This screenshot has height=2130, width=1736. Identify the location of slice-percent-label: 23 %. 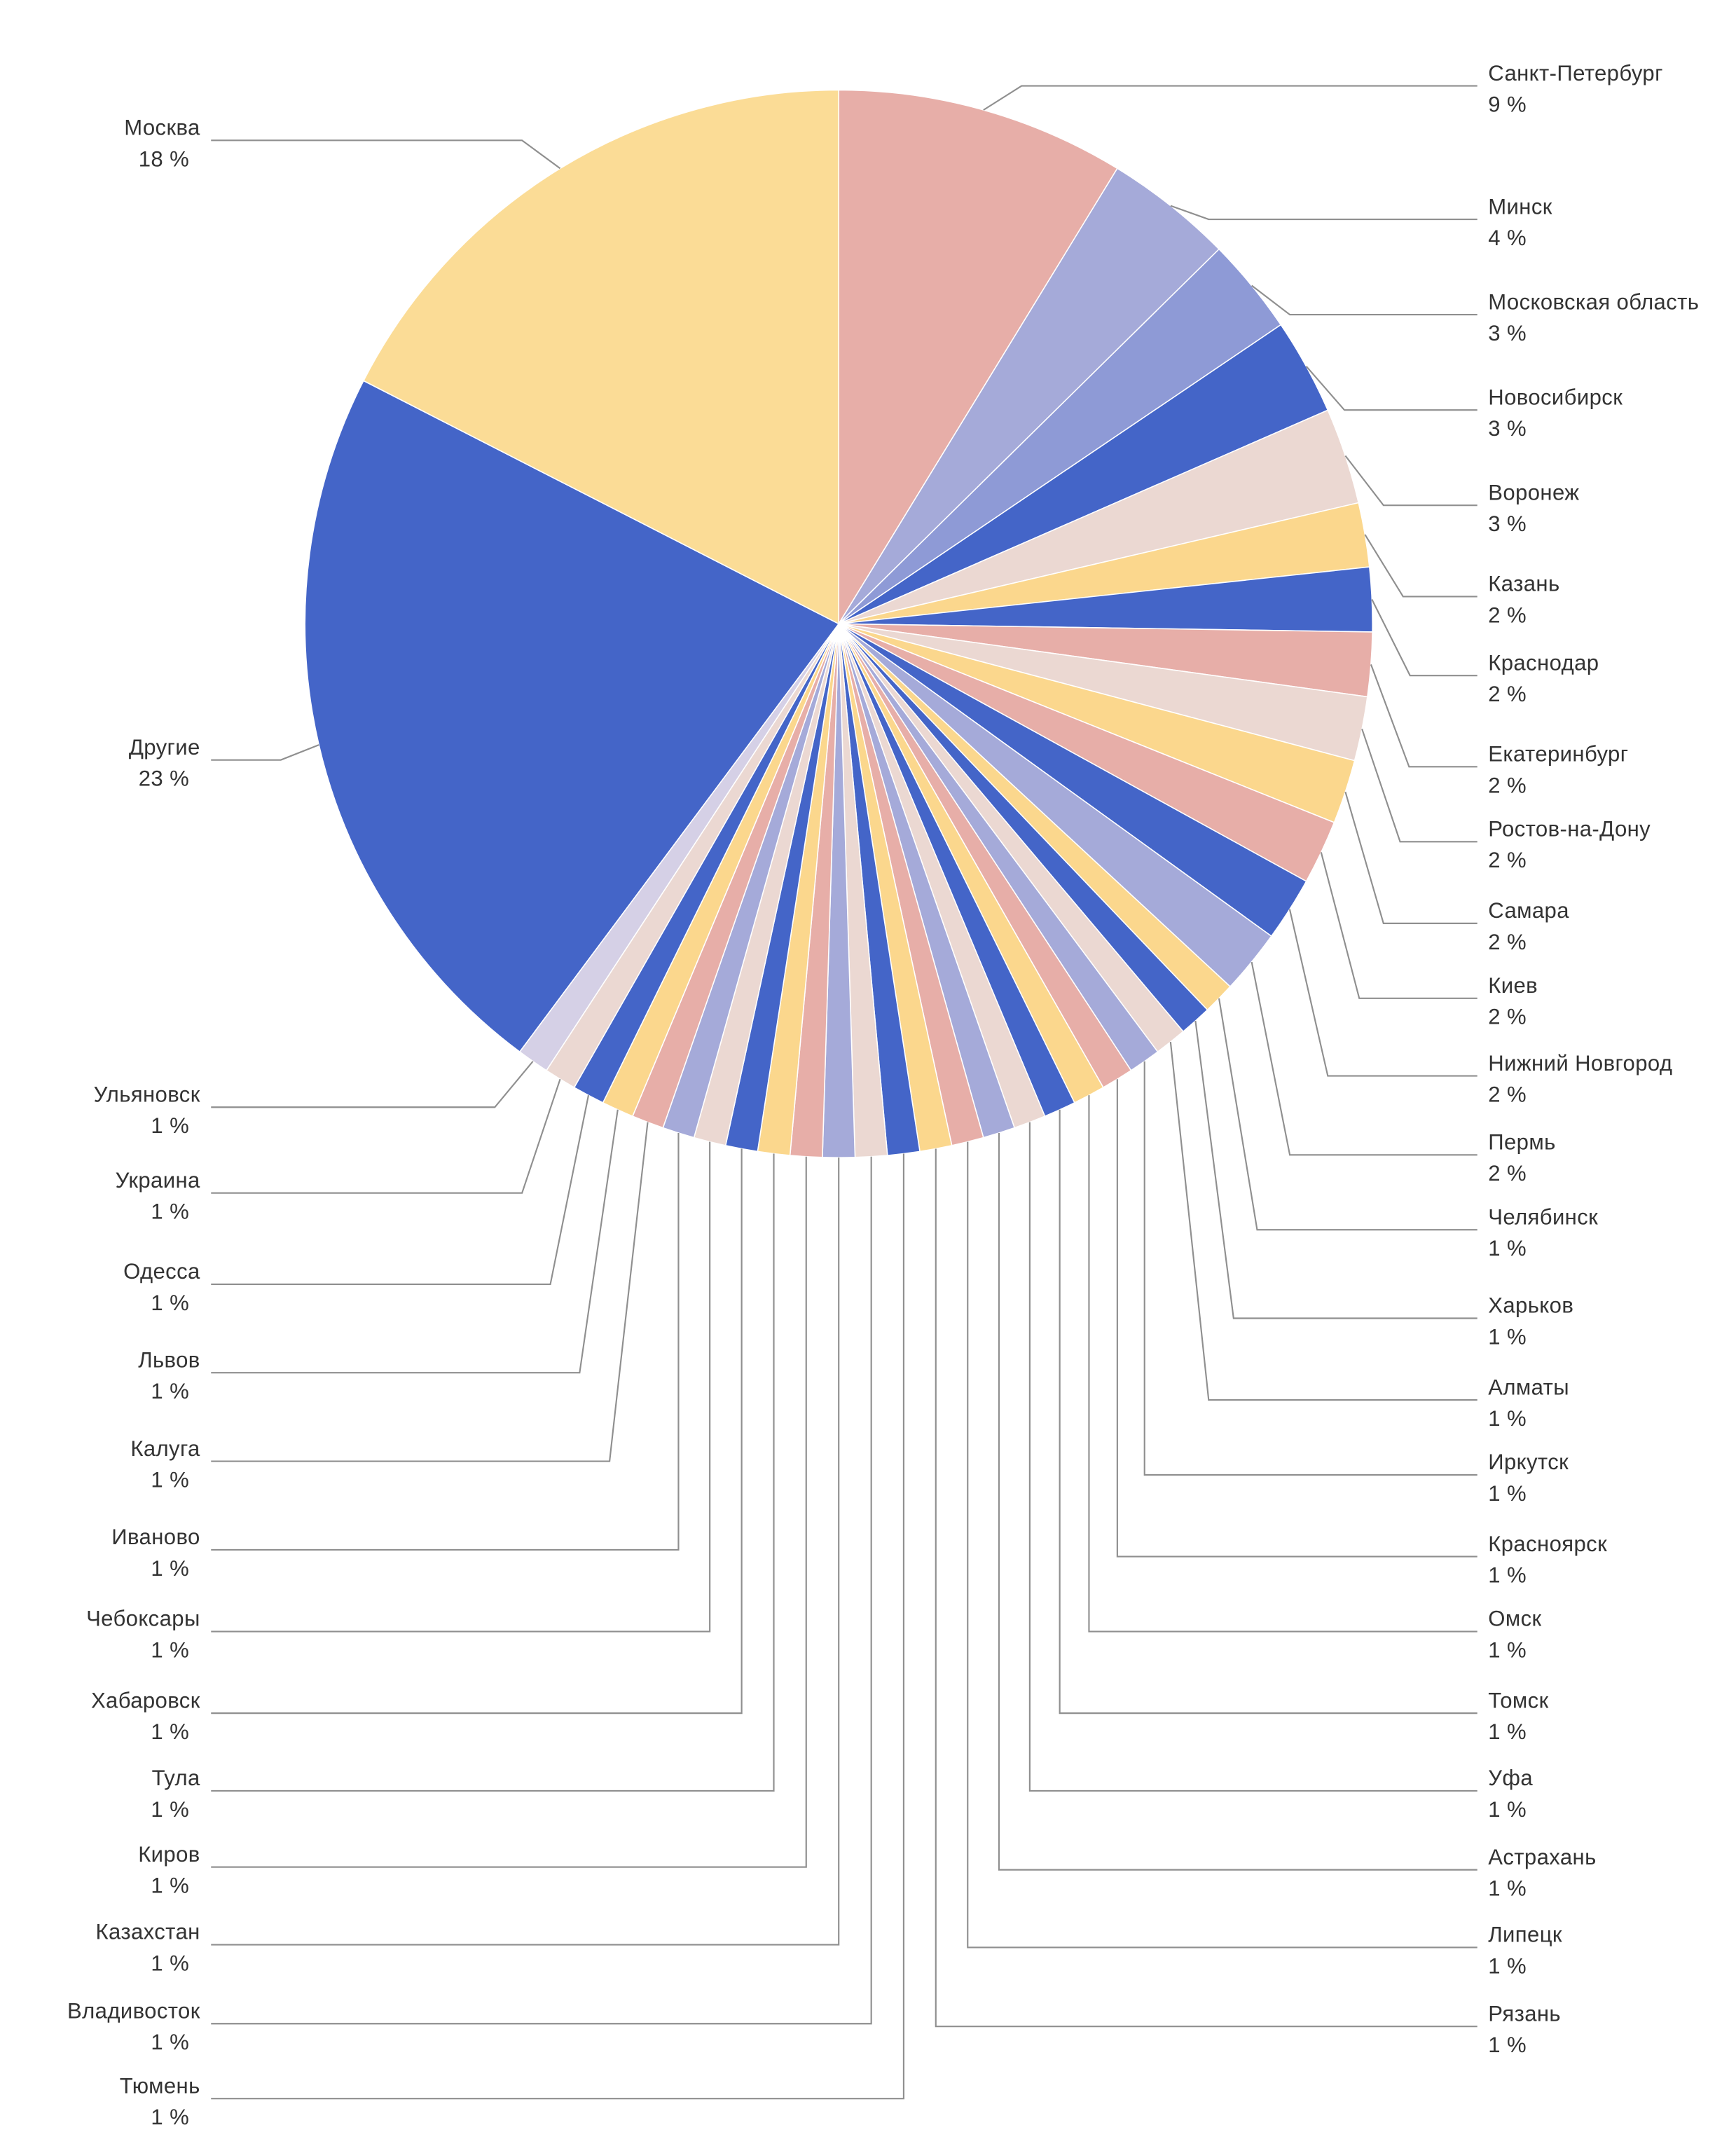
(164, 779).